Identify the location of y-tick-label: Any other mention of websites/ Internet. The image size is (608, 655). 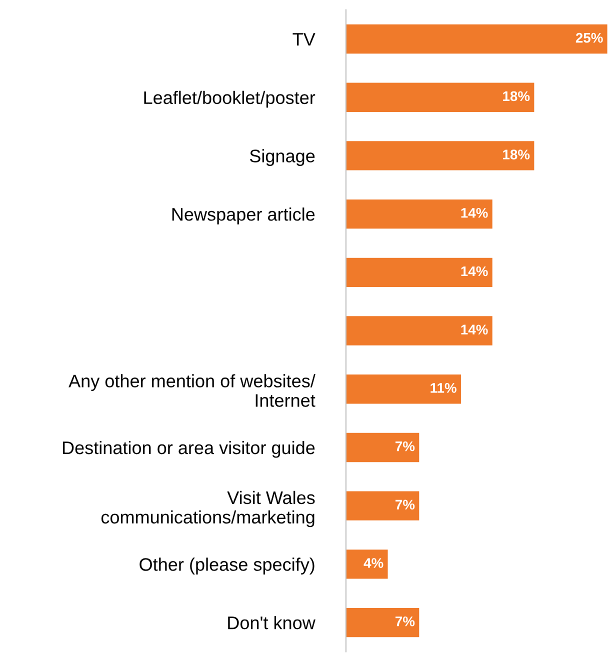
(192, 390).